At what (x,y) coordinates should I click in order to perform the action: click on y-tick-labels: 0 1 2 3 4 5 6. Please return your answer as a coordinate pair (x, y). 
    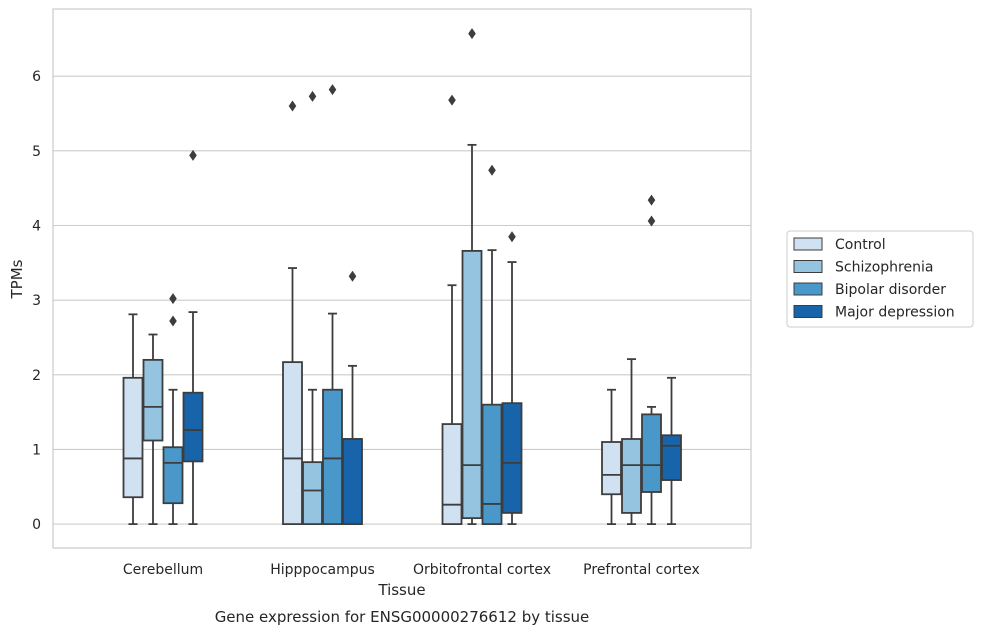
    Looking at the image, I should click on (36, 301).